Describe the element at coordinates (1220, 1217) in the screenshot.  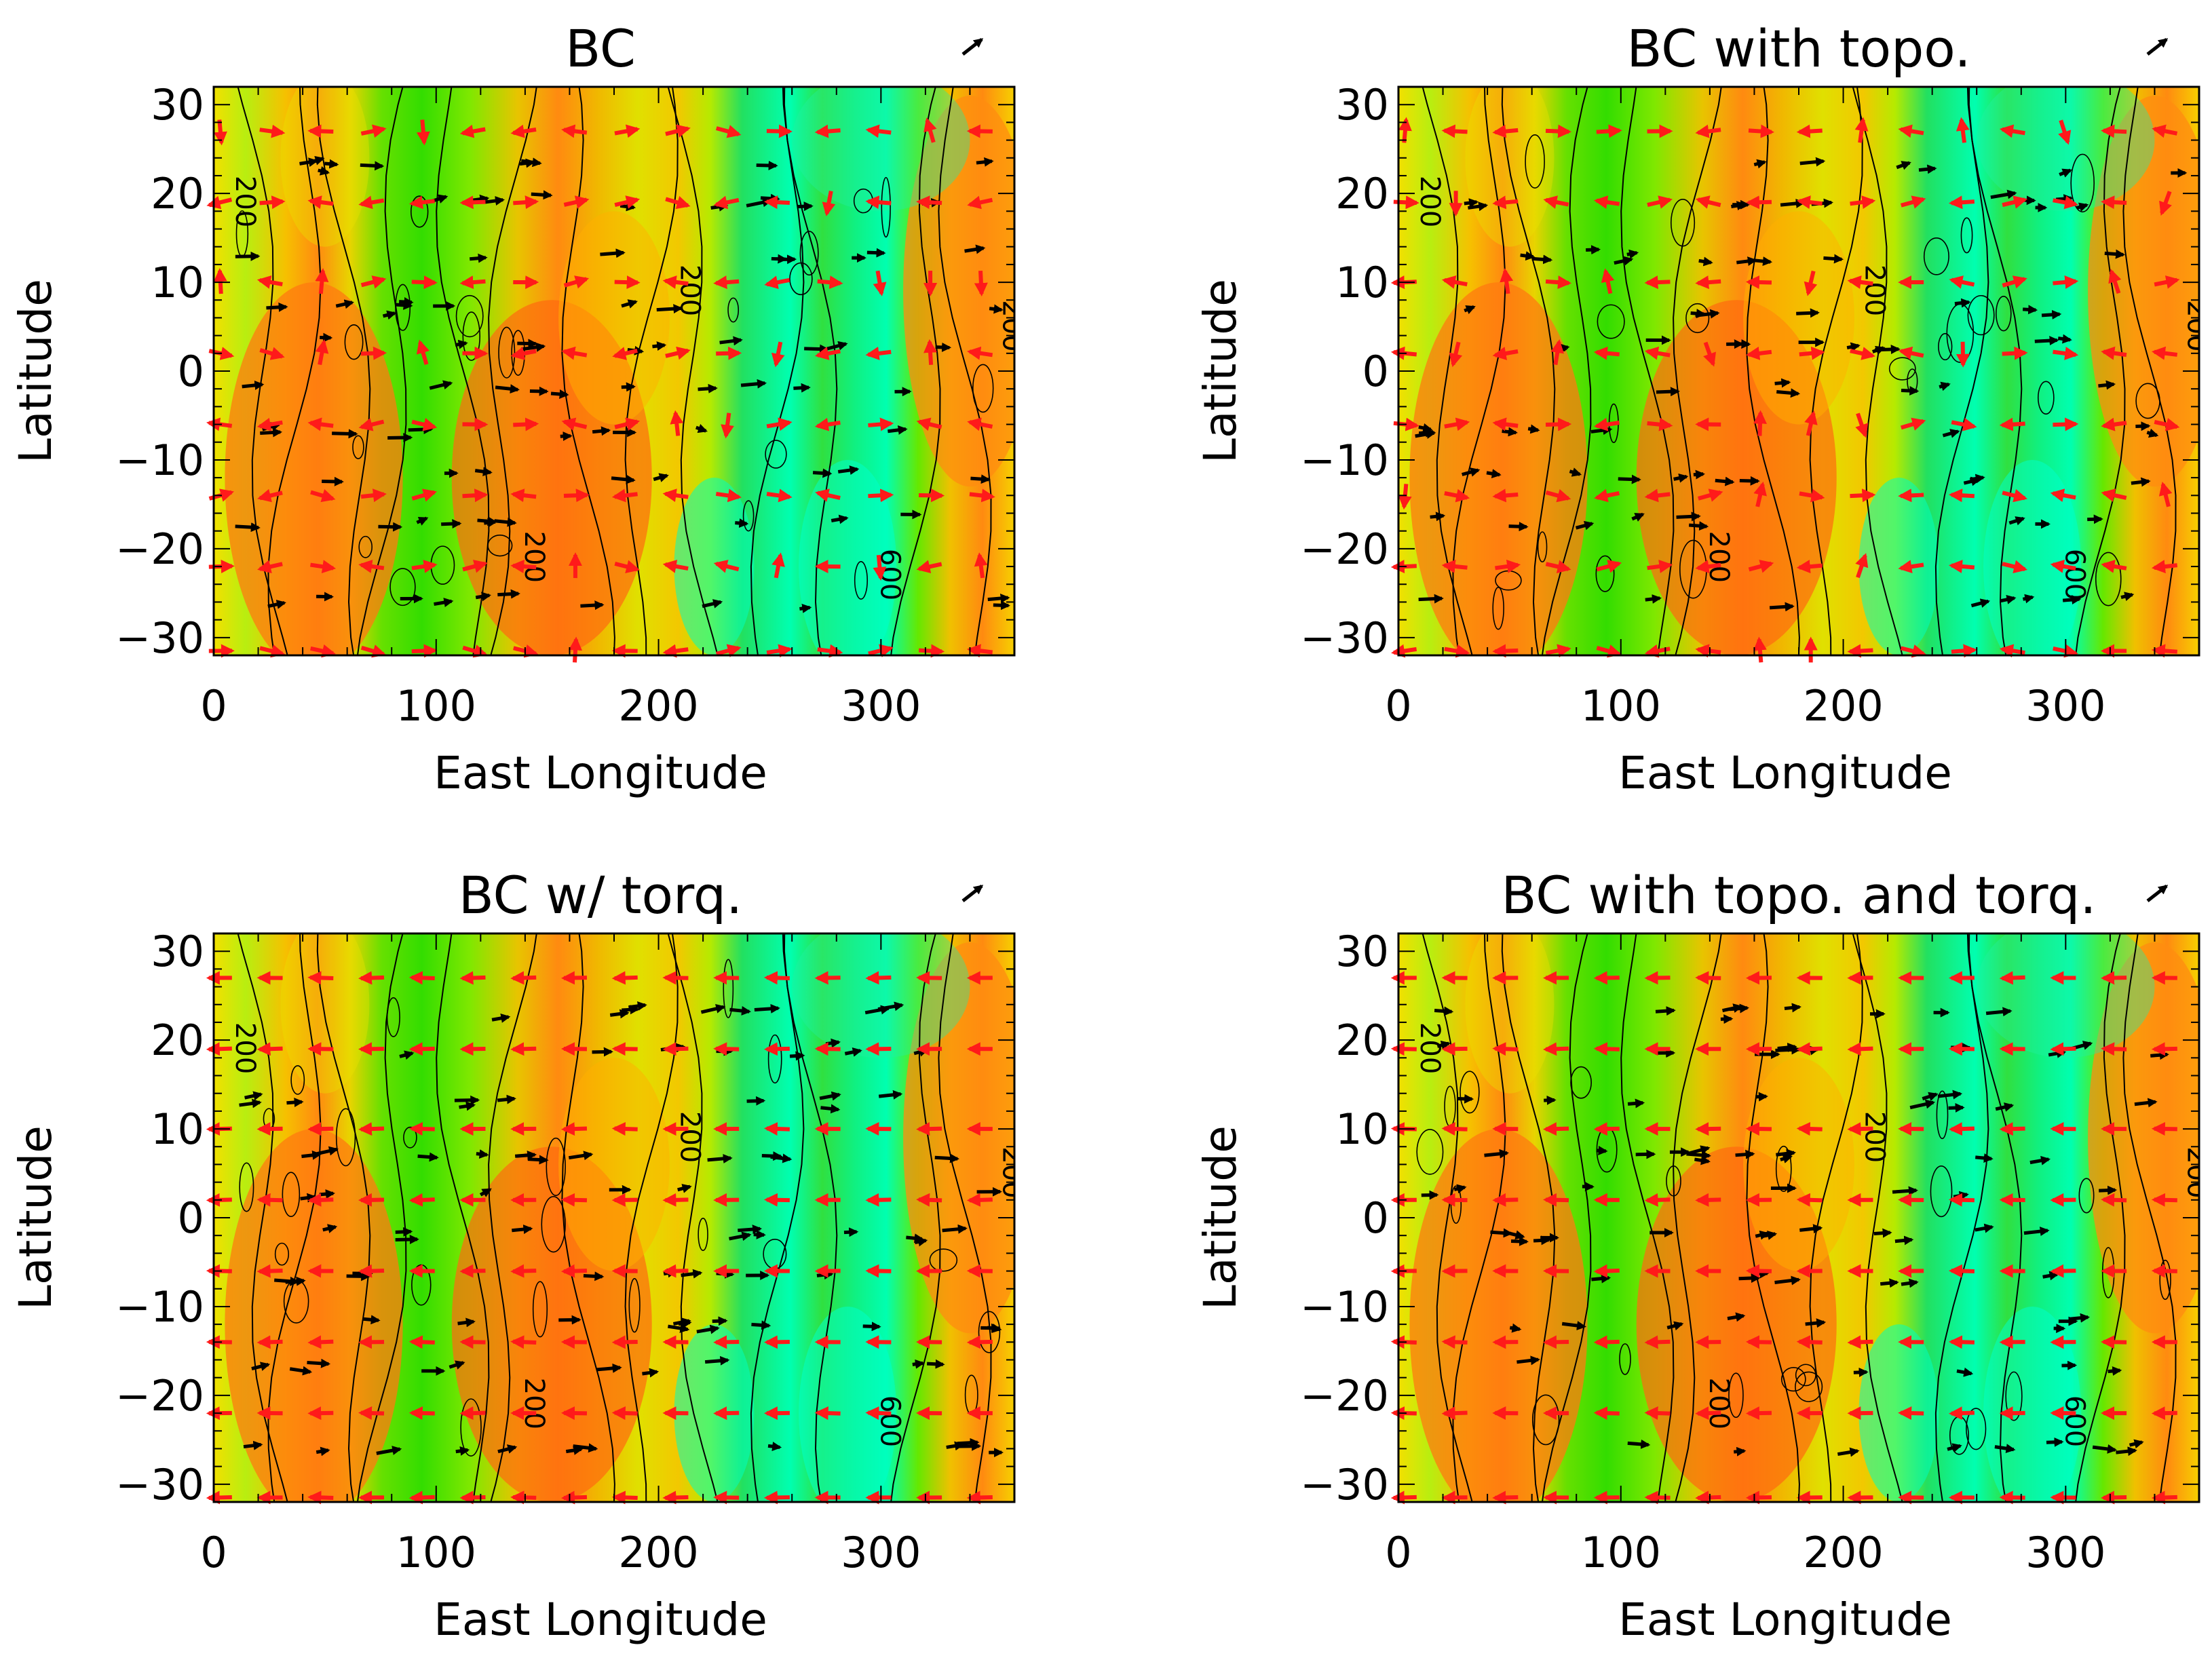
I see `y-axis-label: Latitude` at that location.